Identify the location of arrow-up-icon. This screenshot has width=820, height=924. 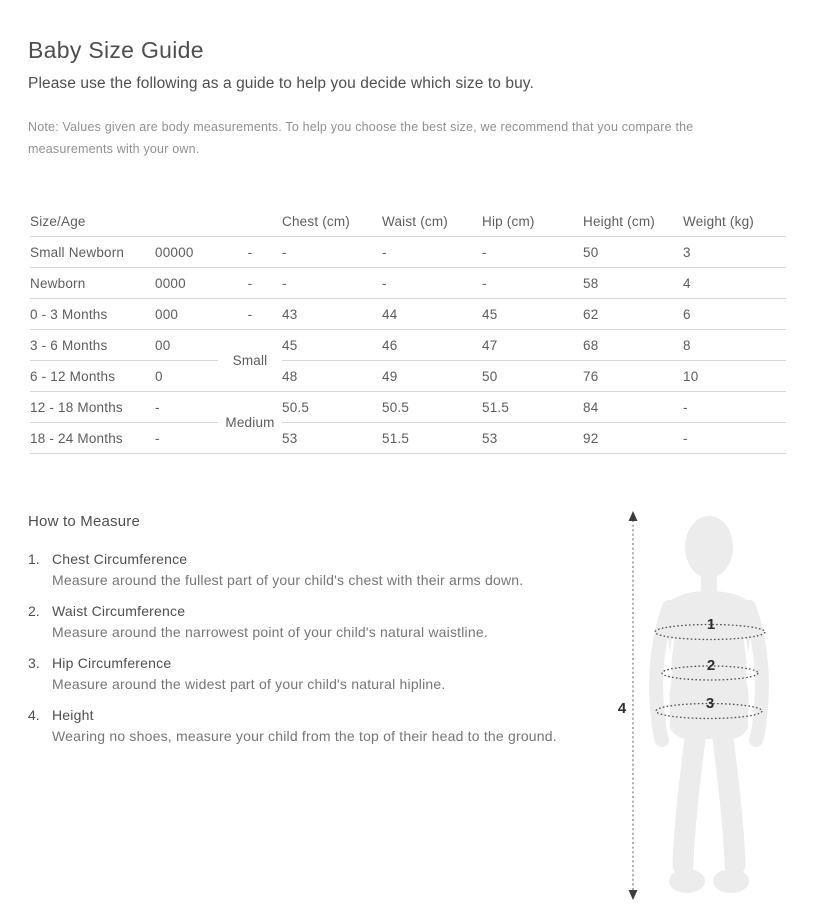
(633, 516).